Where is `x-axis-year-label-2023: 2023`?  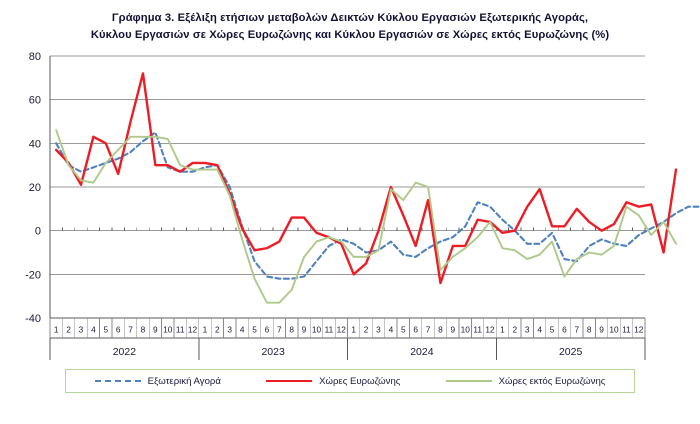 x-axis-year-label-2023: 2023 is located at coordinates (273, 352).